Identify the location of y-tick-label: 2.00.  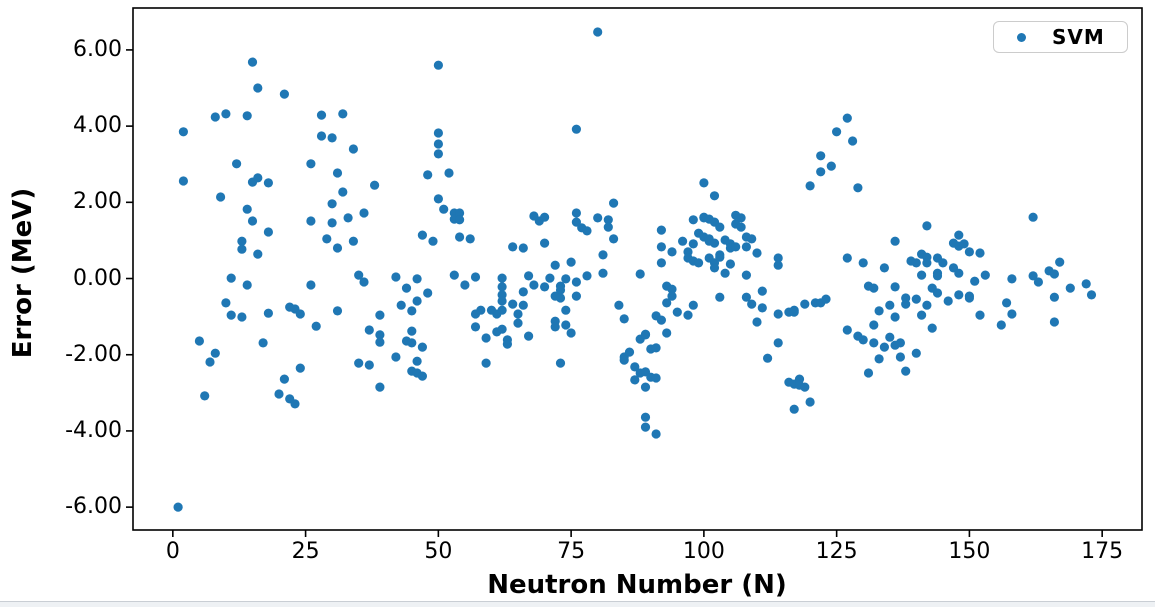
(97, 202).